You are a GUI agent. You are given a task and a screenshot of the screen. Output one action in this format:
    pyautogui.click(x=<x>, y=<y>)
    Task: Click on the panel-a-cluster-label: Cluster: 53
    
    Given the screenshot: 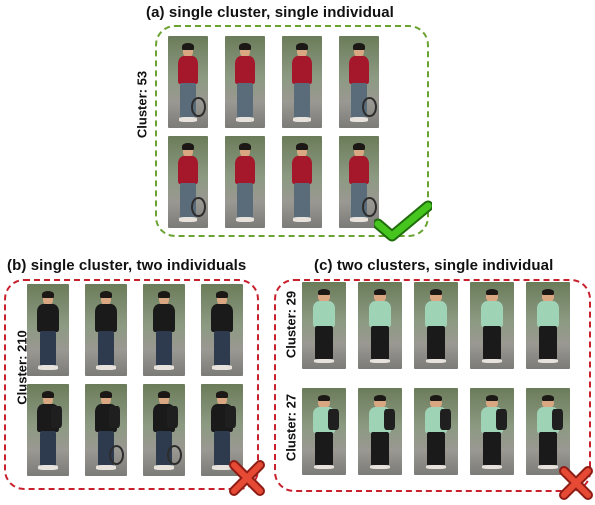 What is the action you would take?
    pyautogui.click(x=142, y=104)
    